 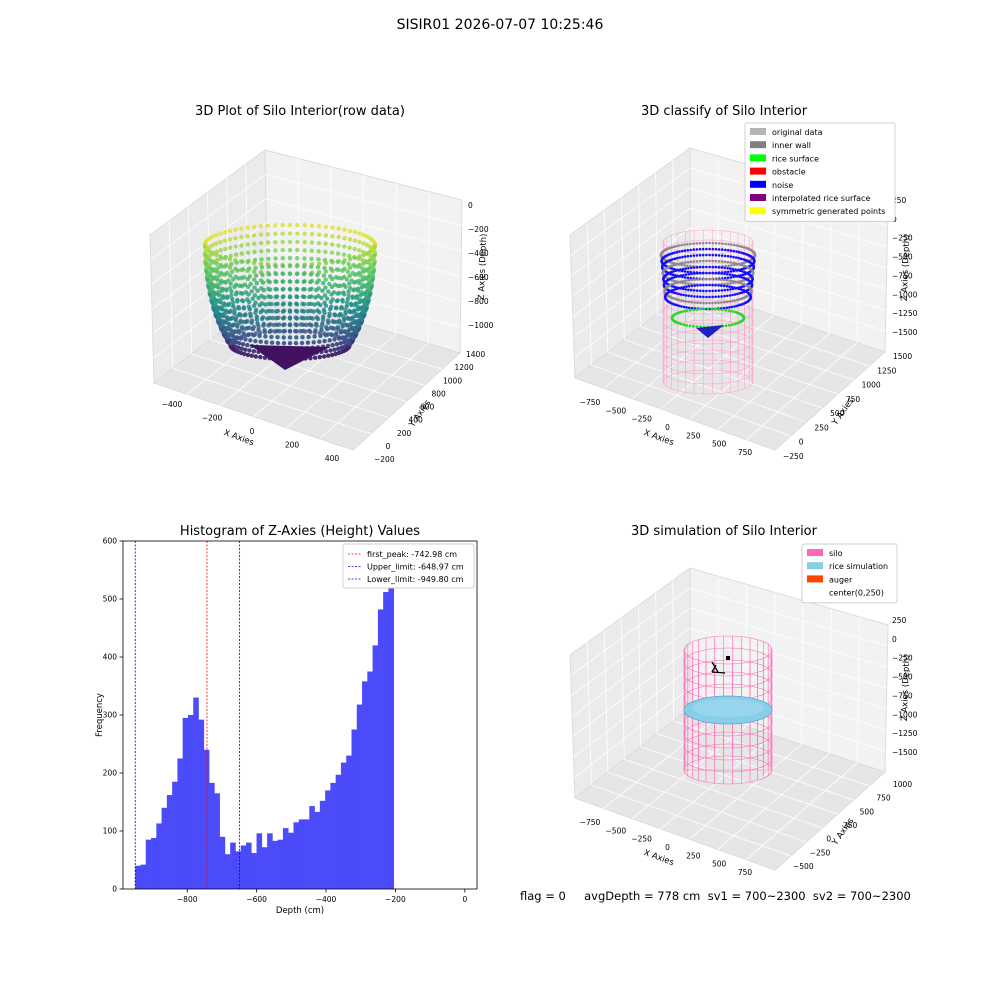 What do you see at coordinates (745, 452) in the screenshot?
I see `tick-label: 750` at bounding box center [745, 452].